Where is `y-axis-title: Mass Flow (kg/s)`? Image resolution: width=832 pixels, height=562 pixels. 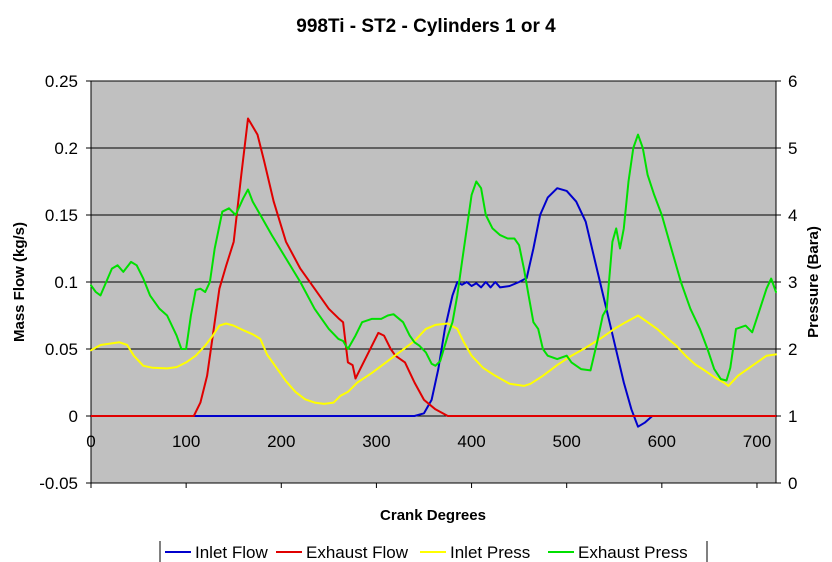
y-axis-title: Mass Flow (kg/s) is located at coordinates (19, 282).